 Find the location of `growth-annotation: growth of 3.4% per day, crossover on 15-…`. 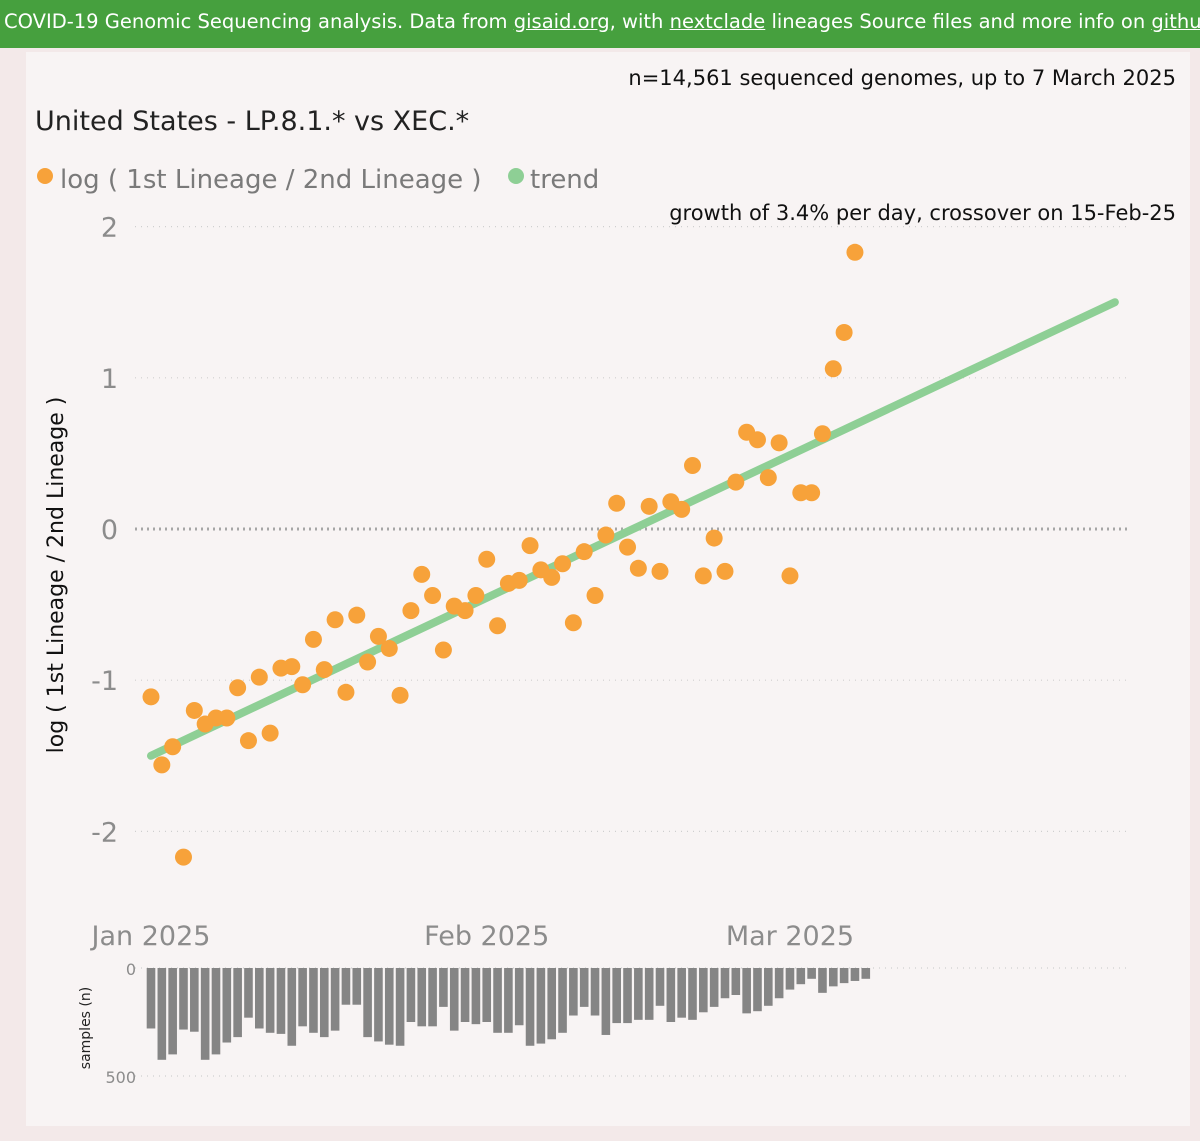

growth-annotation: growth of 3.4% per day, crossover on 15-… is located at coordinates (922, 213).